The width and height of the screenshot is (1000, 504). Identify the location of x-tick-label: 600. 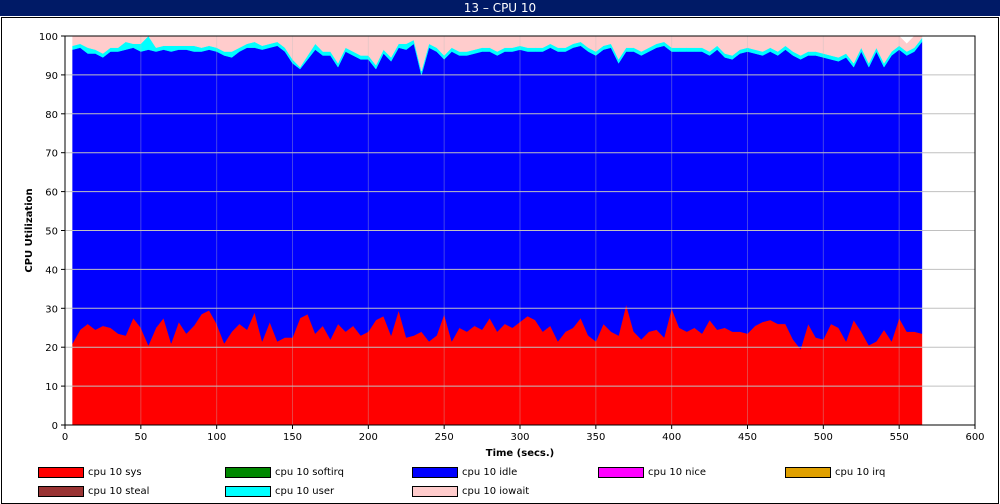
(974, 437).